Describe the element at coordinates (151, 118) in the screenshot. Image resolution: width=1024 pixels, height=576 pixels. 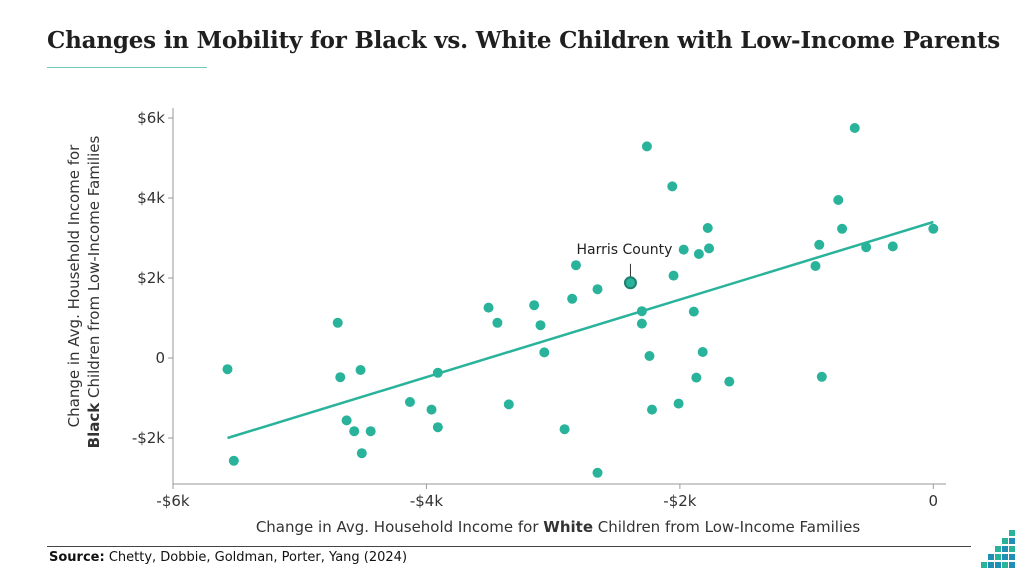
I see `y-tick-label: $6k` at that location.